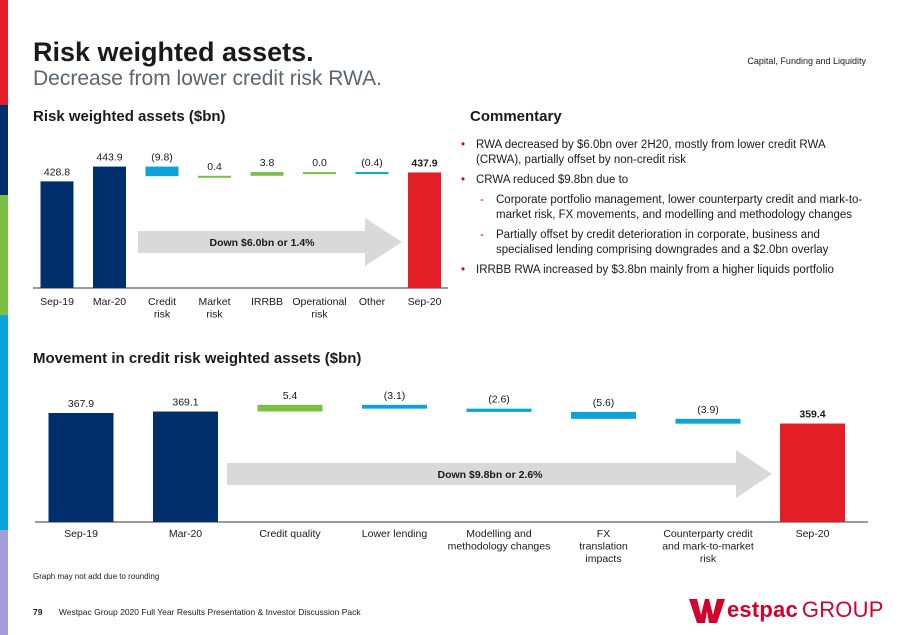  I want to click on westpac-logo: estpac GROUP, so click(786, 610).